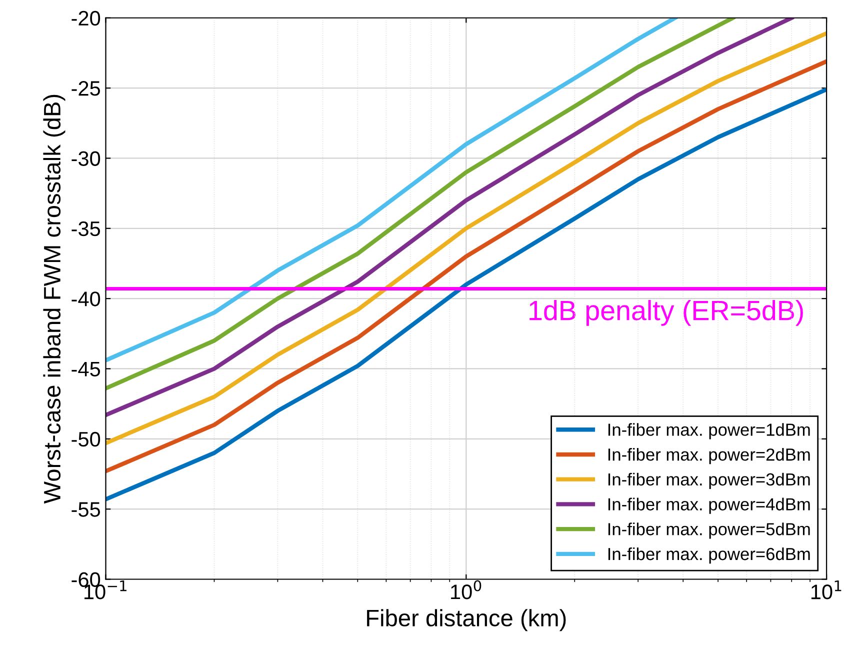 The width and height of the screenshot is (846, 662). What do you see at coordinates (86, 18) in the screenshot?
I see `y-tick-label: -20` at bounding box center [86, 18].